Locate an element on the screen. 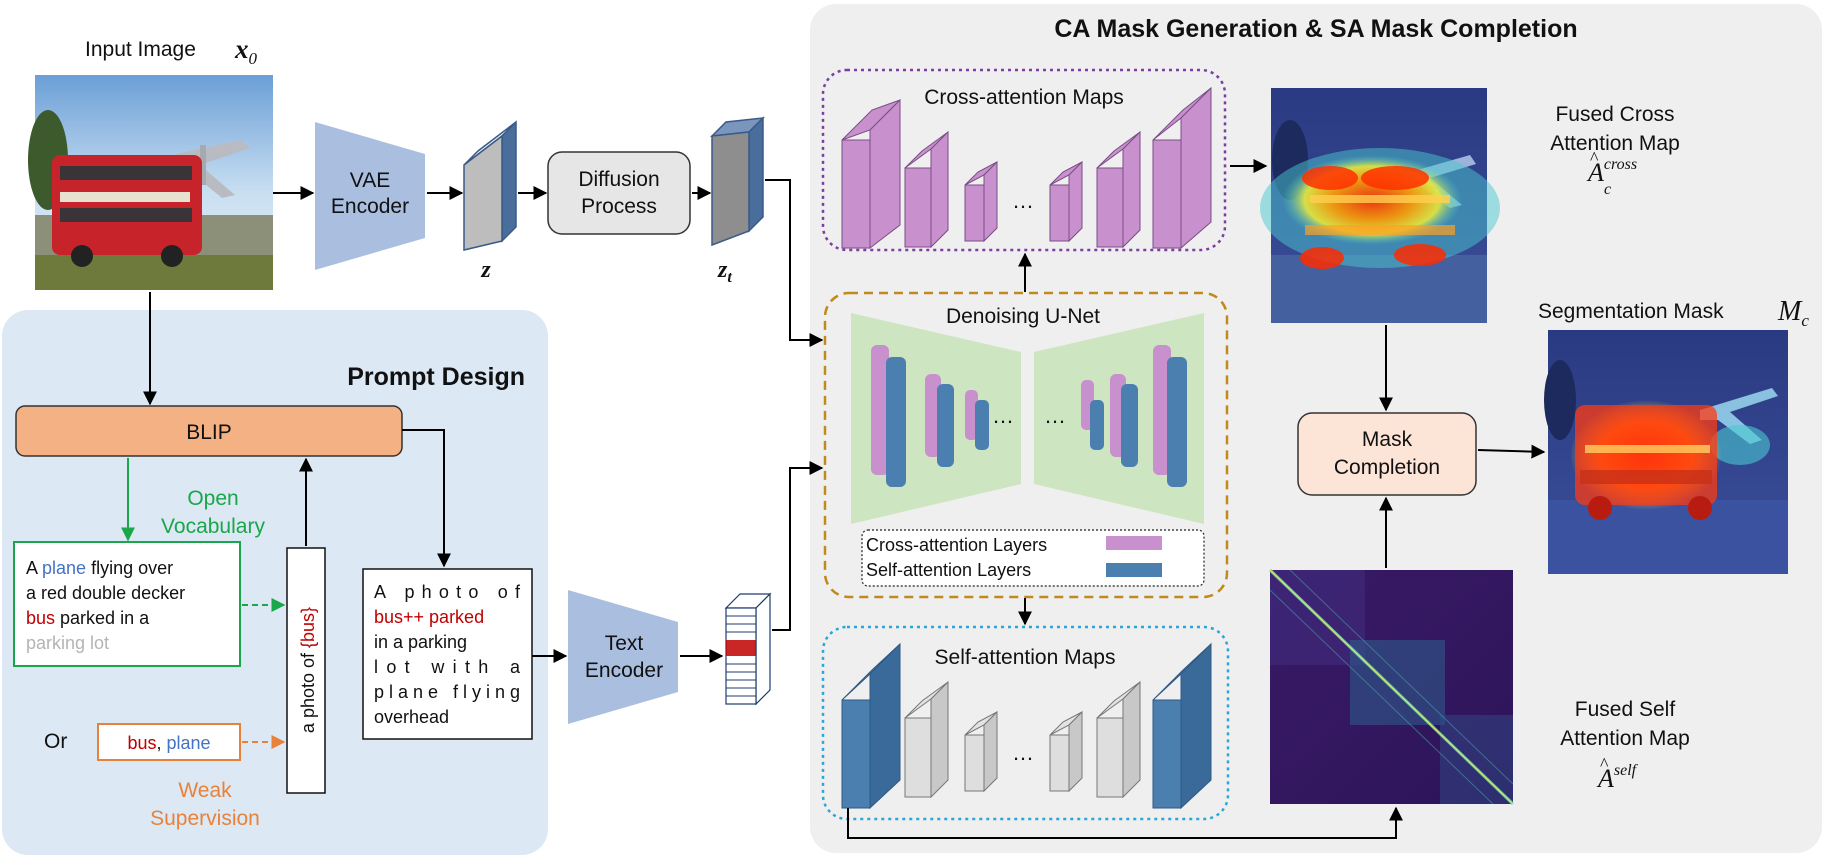  latent-zt-label: zt is located at coordinates (724, 271).